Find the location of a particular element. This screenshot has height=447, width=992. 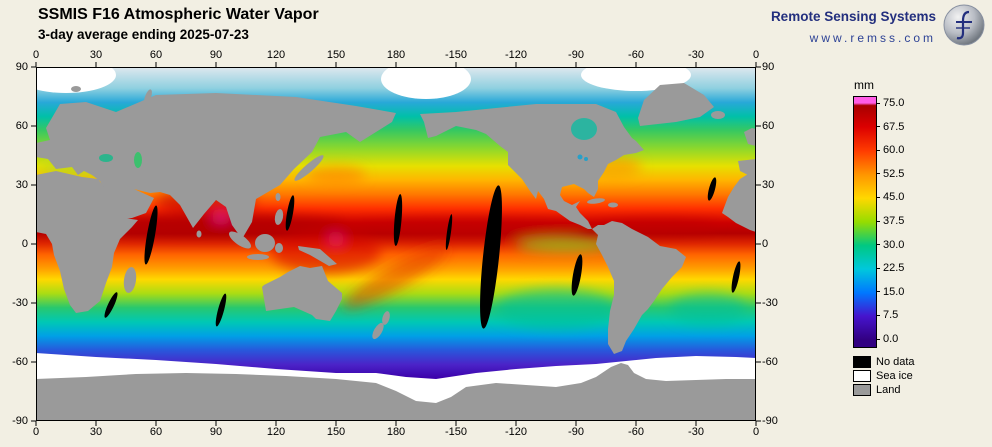

lon-tick-label: -120 is located at coordinates (516, 55).